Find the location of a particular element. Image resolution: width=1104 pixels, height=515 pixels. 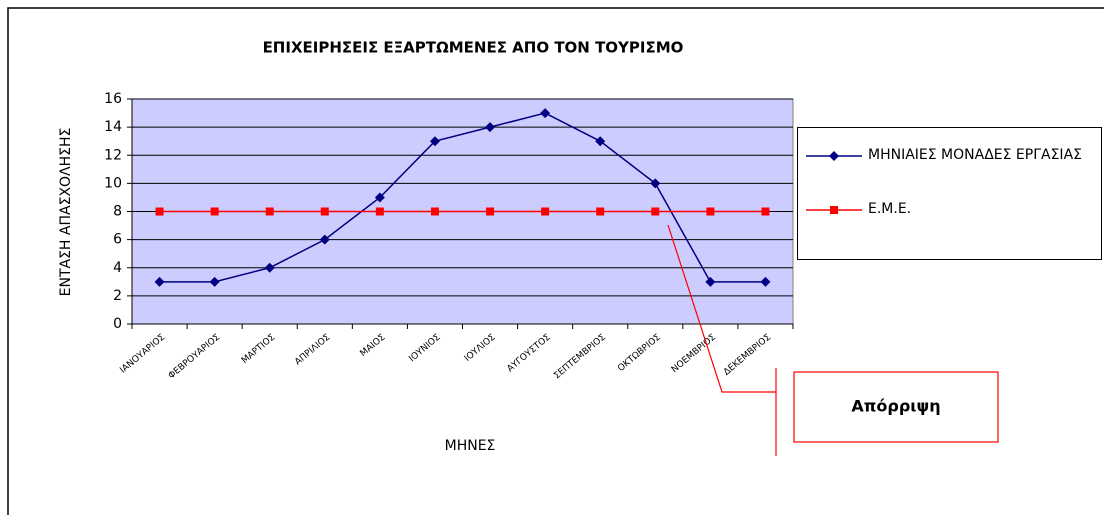

callout-line is located at coordinates (721, 308).